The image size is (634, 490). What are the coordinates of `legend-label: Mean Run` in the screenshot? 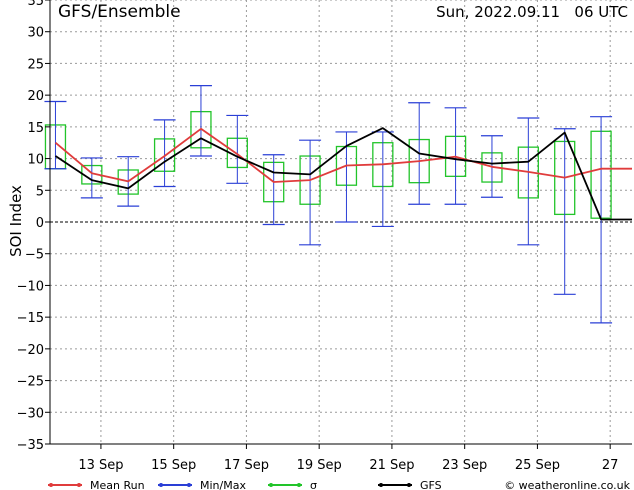 It's located at (117, 484).